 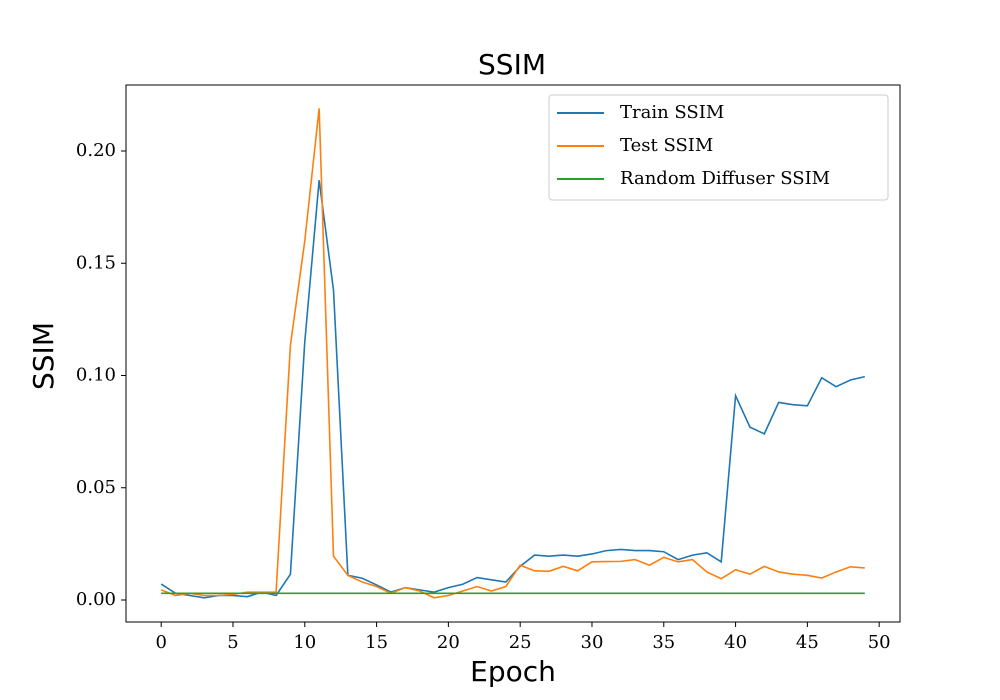 I want to click on legend-box, so click(x=718, y=147).